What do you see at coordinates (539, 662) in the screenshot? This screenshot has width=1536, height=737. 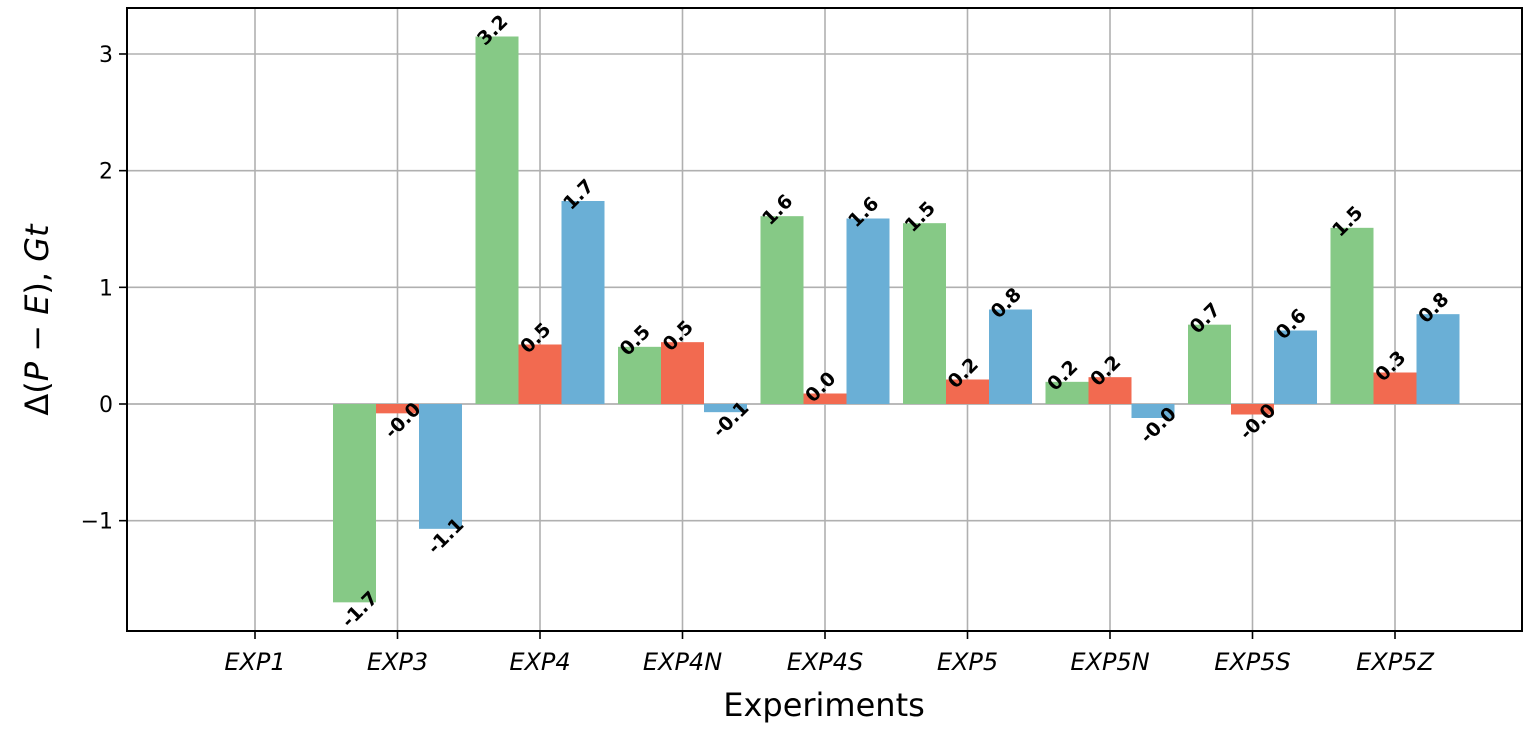 I see `x-tick-label: EXP4` at bounding box center [539, 662].